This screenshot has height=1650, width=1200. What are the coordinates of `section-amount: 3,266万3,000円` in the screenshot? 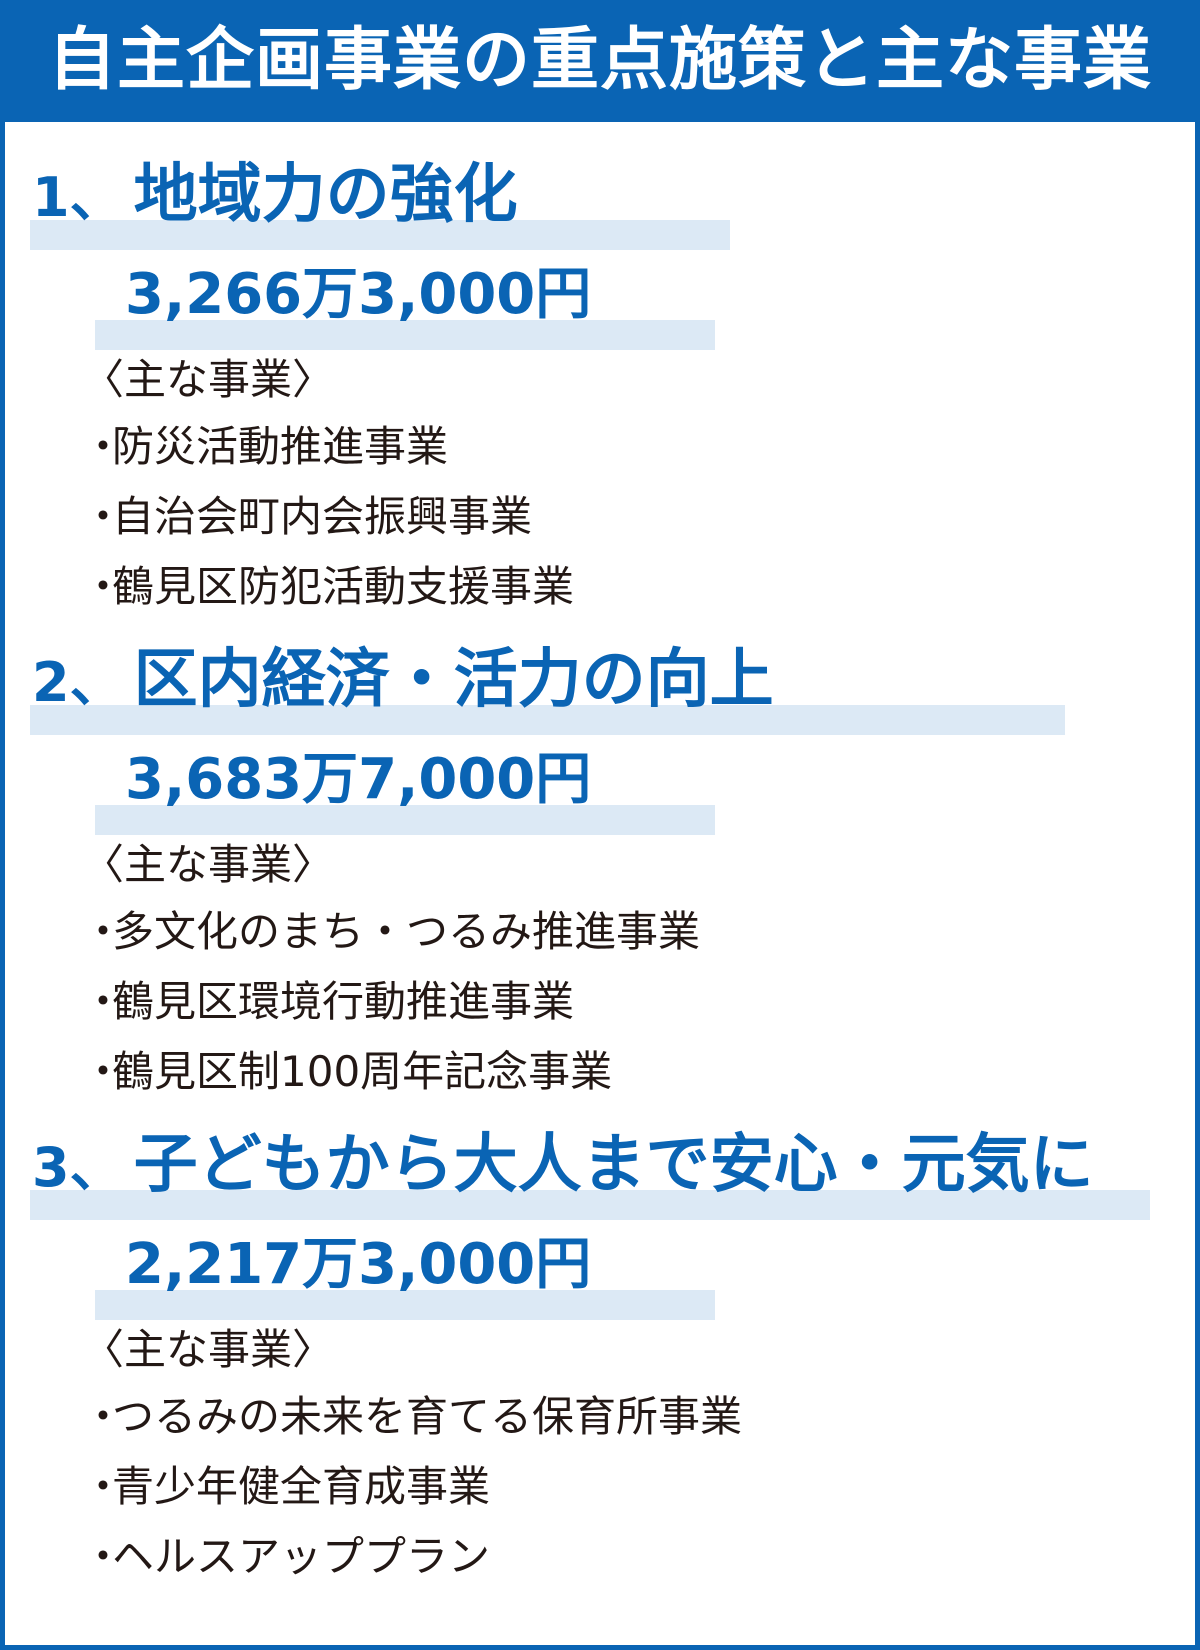 It's located at (358, 294).